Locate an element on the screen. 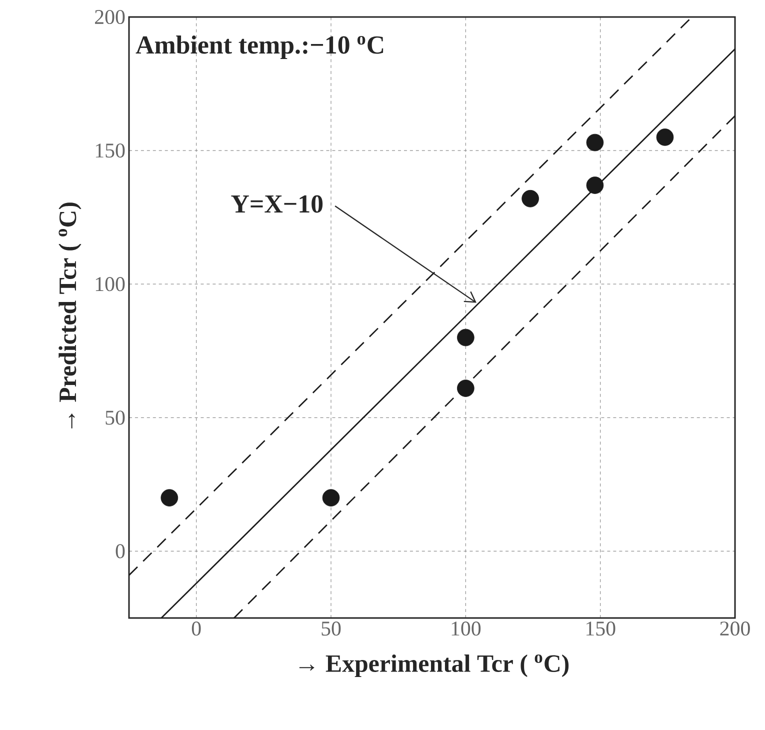  y-tick-label: 200 is located at coordinates (110, 17).